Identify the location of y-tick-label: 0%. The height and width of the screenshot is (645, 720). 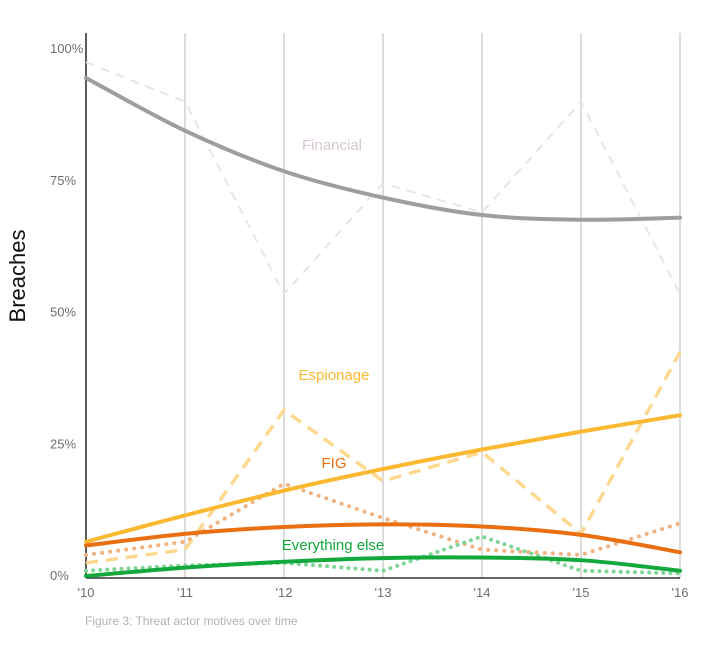
(59, 575).